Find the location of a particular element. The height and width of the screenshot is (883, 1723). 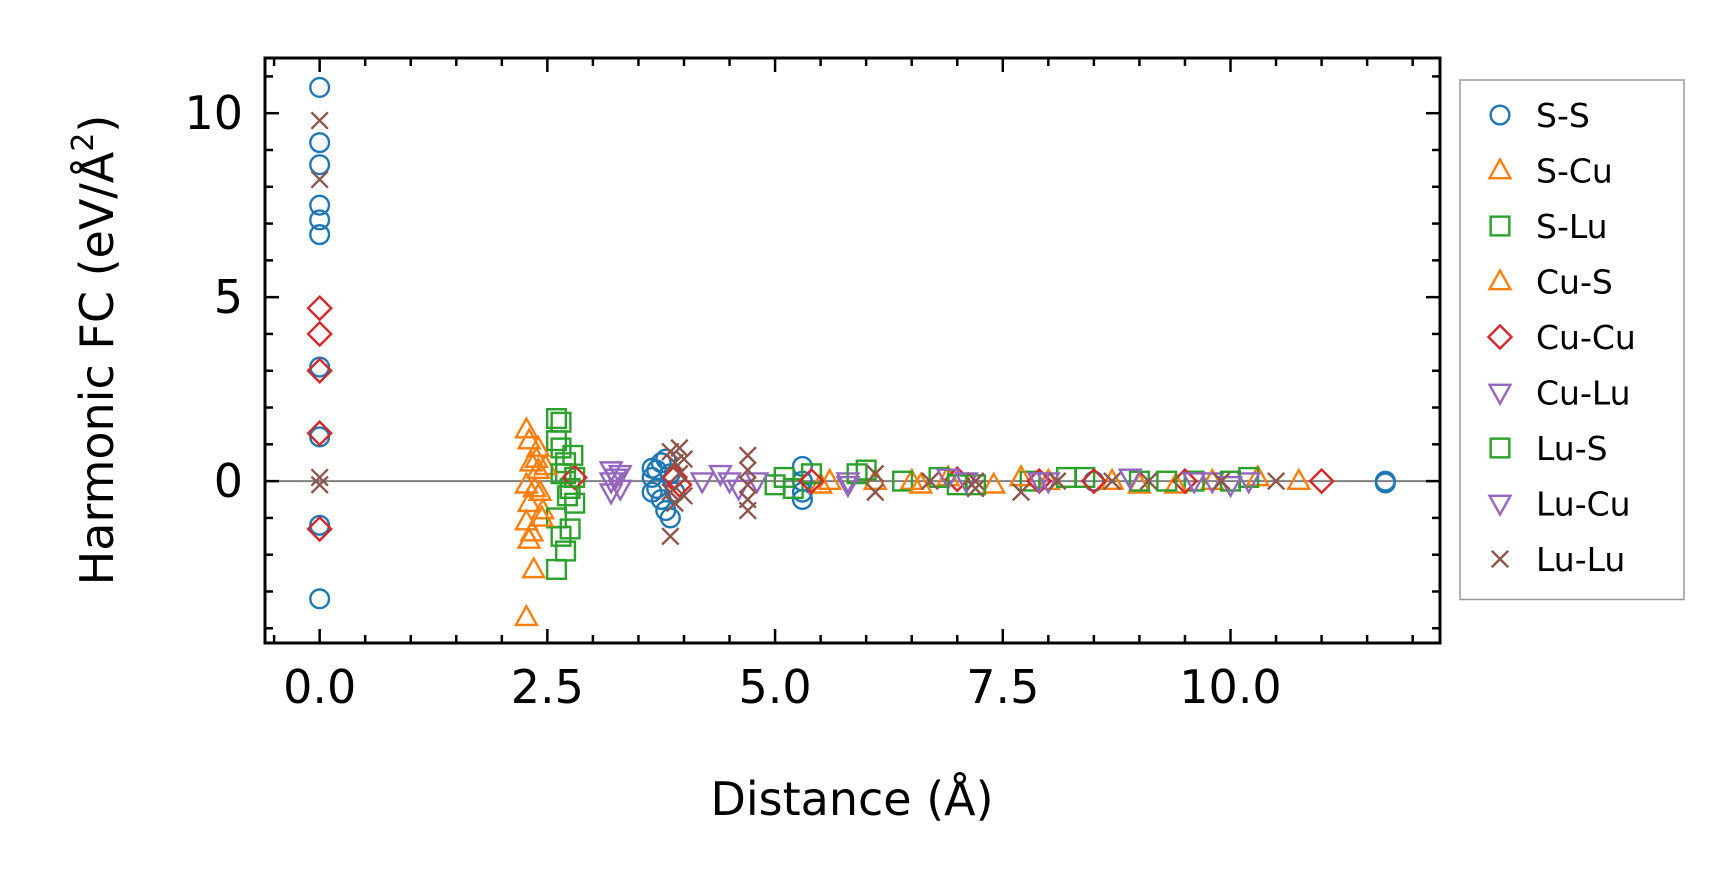

legend-entry-cu-s: Cu-S is located at coordinates (1550, 282).